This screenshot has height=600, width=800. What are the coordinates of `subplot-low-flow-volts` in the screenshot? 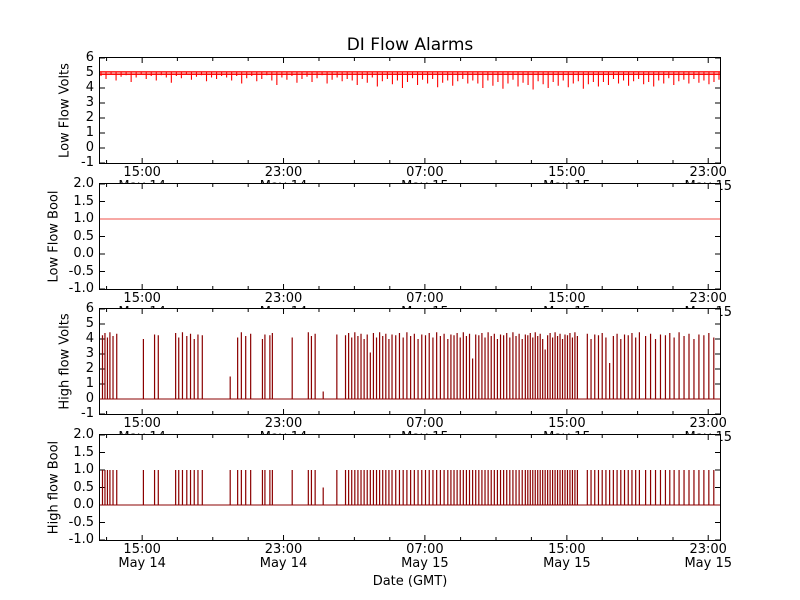 It's located at (410, 110).